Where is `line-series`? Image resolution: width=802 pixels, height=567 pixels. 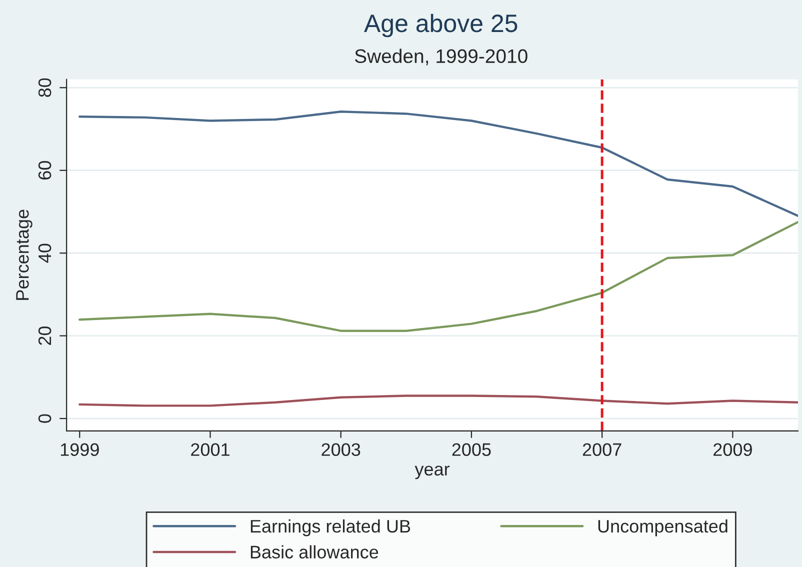
line-series is located at coordinates (438, 400).